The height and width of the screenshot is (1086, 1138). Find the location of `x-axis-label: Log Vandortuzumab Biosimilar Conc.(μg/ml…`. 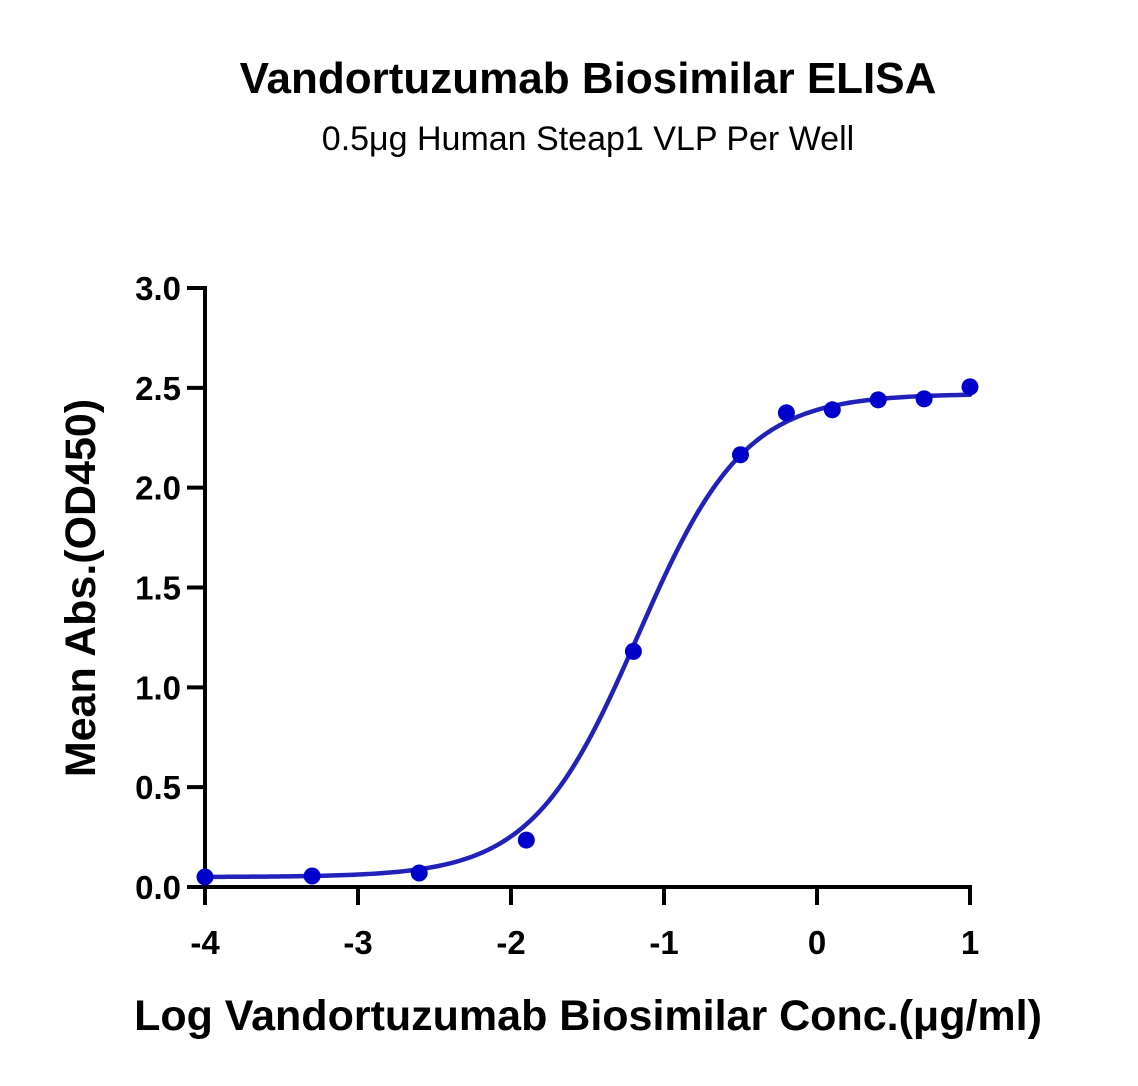

x-axis-label: Log Vandortuzumab Biosimilar Conc.(μg/ml… is located at coordinates (588, 1016).